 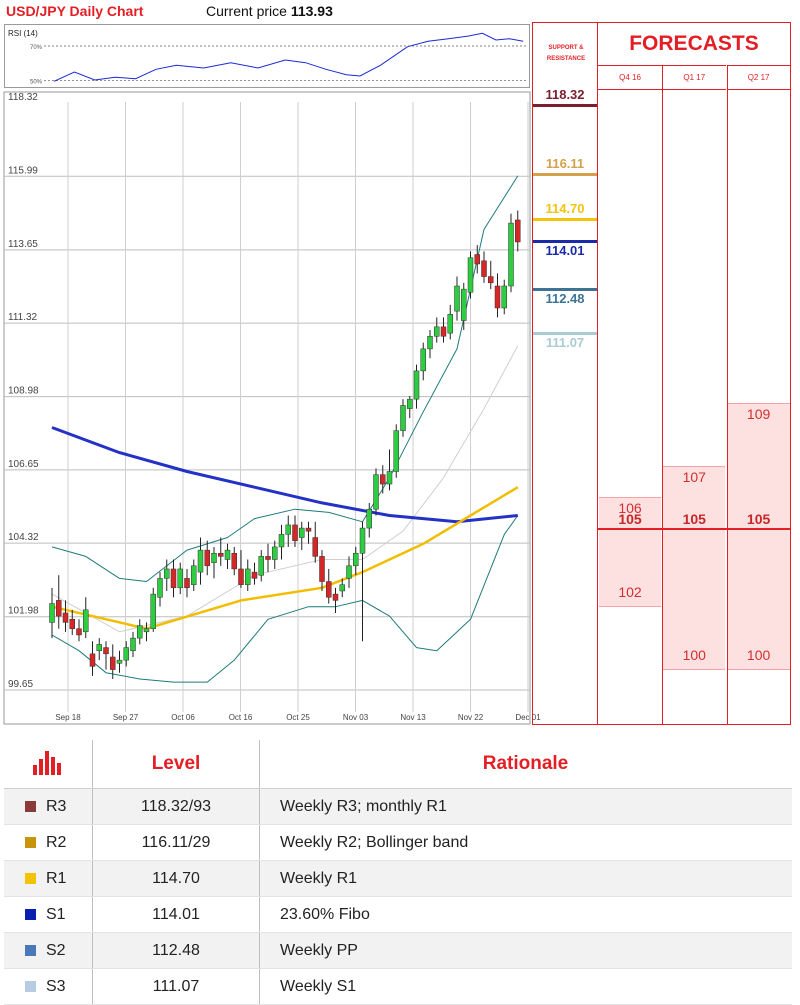 I want to click on level-name-cell: S3, so click(x=48, y=986).